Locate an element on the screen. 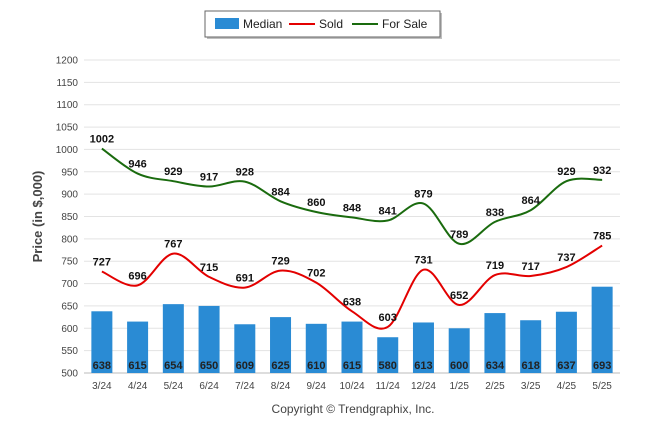 The height and width of the screenshot is (434, 646). median-bar-label: 580 is located at coordinates (388, 366).